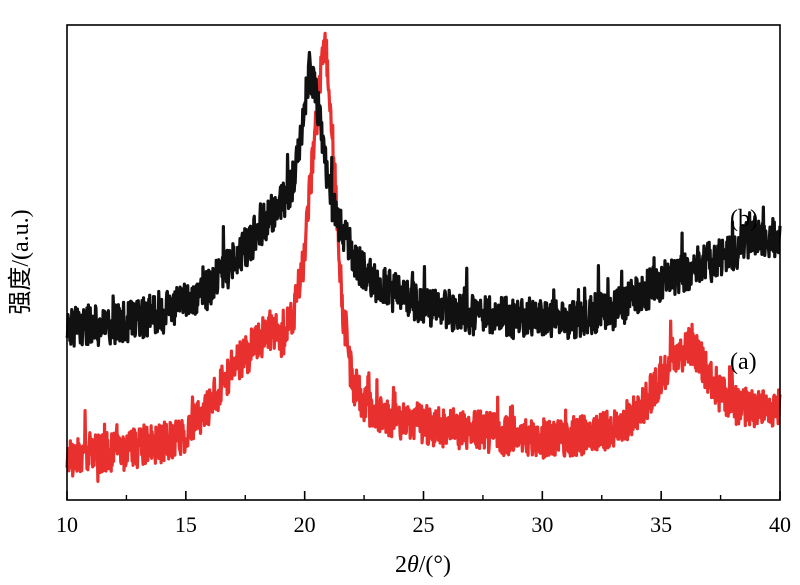  I want to click on series-label-a: (a), so click(743, 362).